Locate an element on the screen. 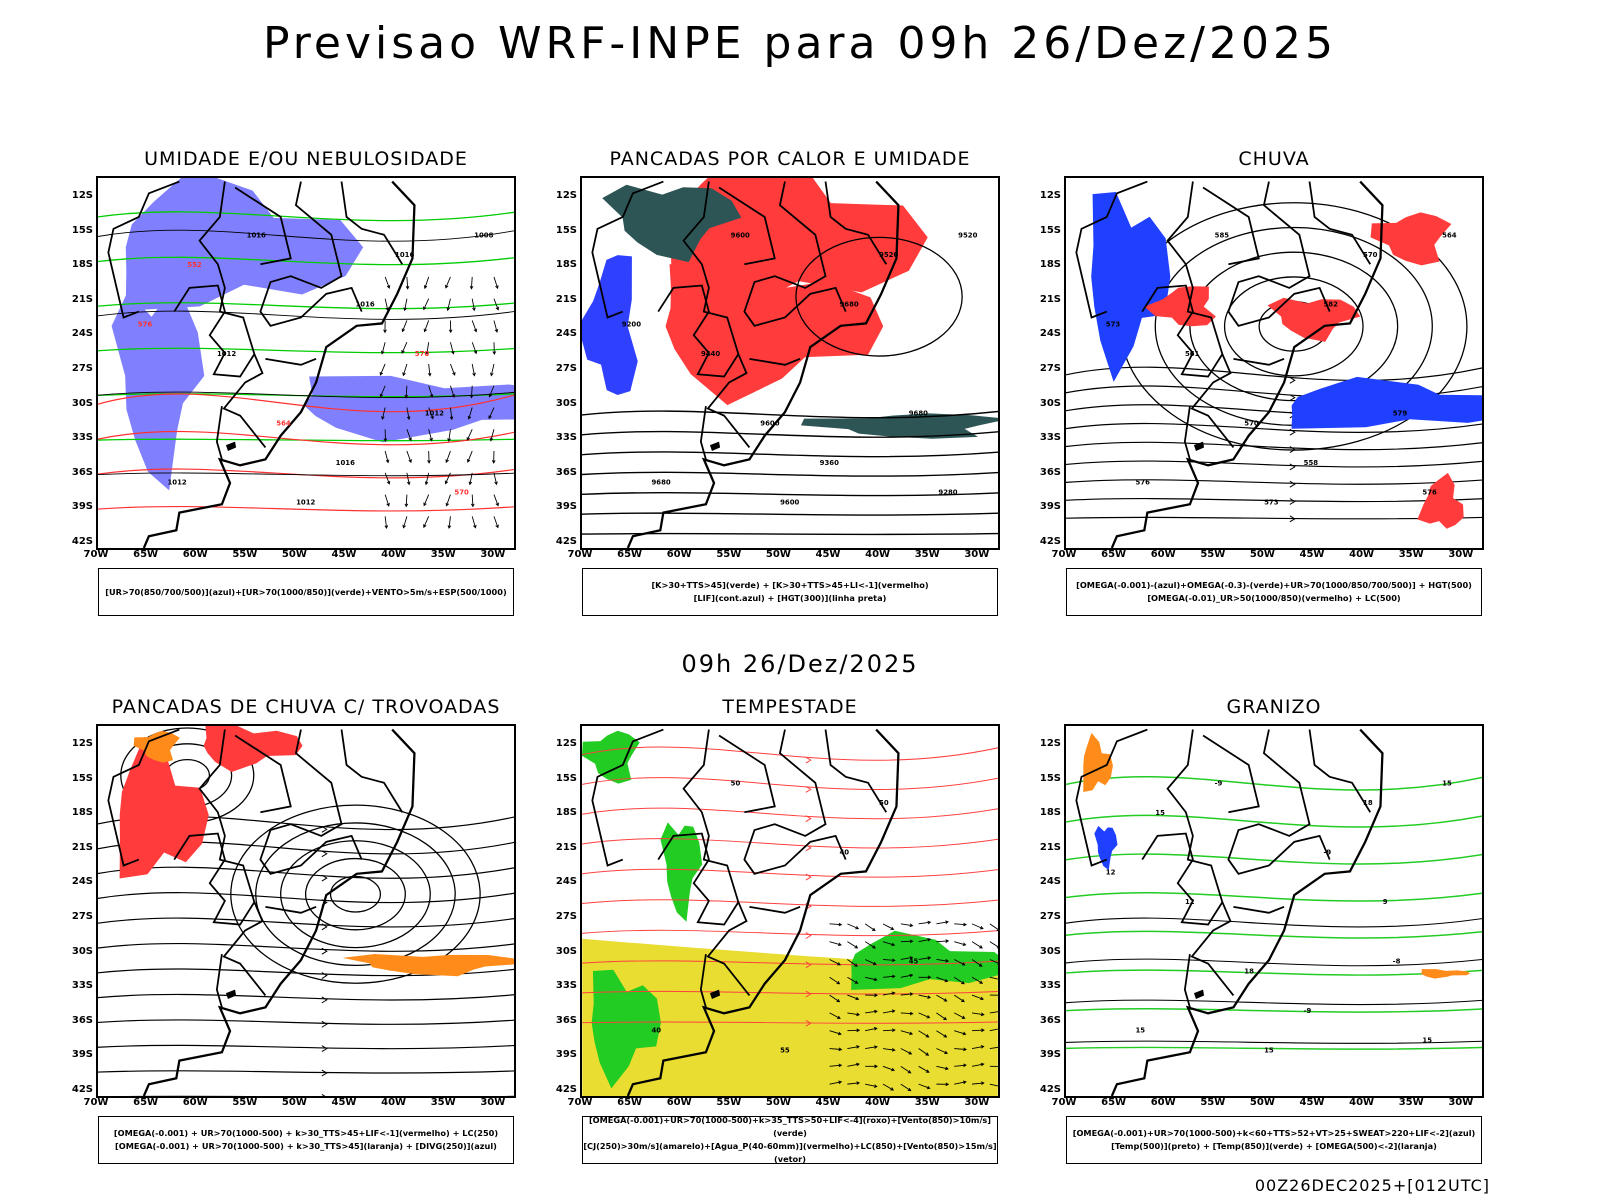 Image resolution: width=1600 pixels, height=1200 pixels. lat-tick: 39S is located at coordinates (1050, 1055).